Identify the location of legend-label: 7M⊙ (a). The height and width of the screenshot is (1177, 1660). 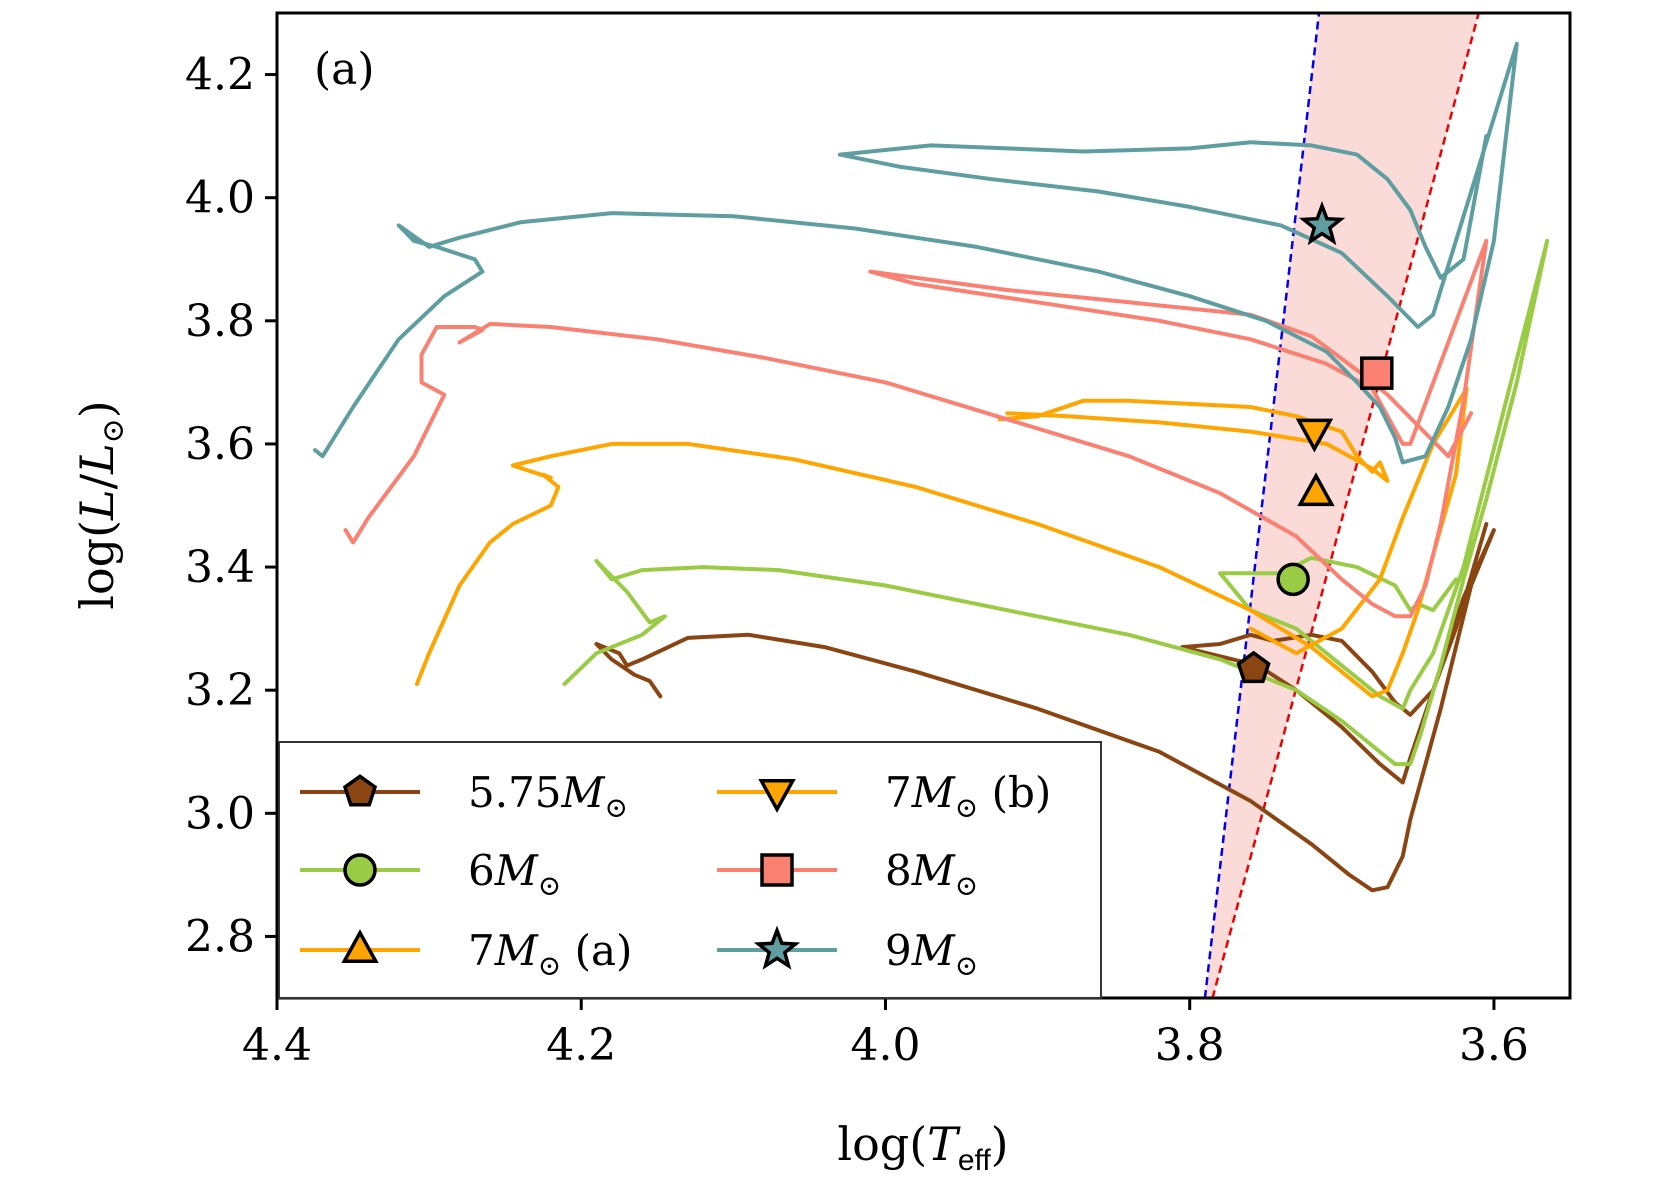
(550, 954).